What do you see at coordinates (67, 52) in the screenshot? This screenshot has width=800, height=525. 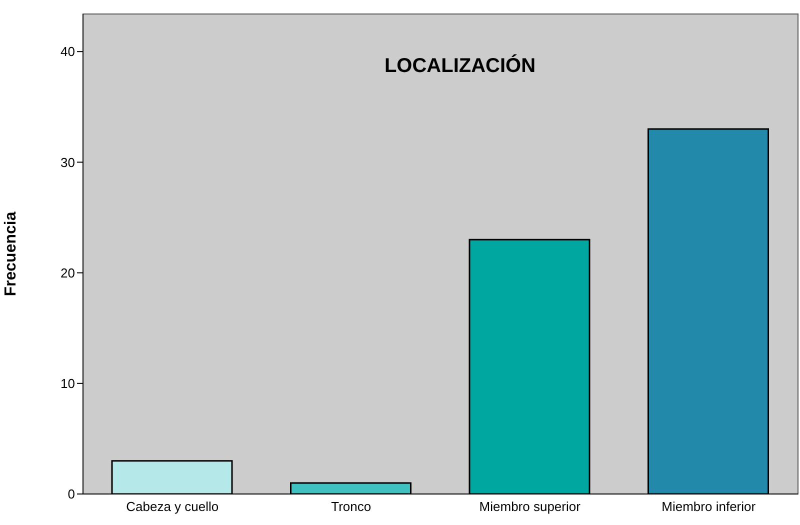 I see `y-tick-label: 40` at bounding box center [67, 52].